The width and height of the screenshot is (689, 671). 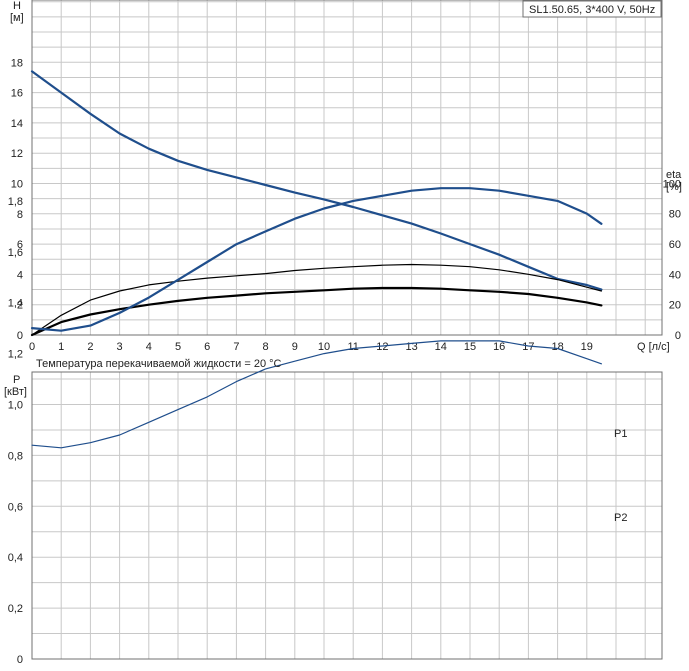 I want to click on efficiency-curve-thick, so click(x=316, y=311).